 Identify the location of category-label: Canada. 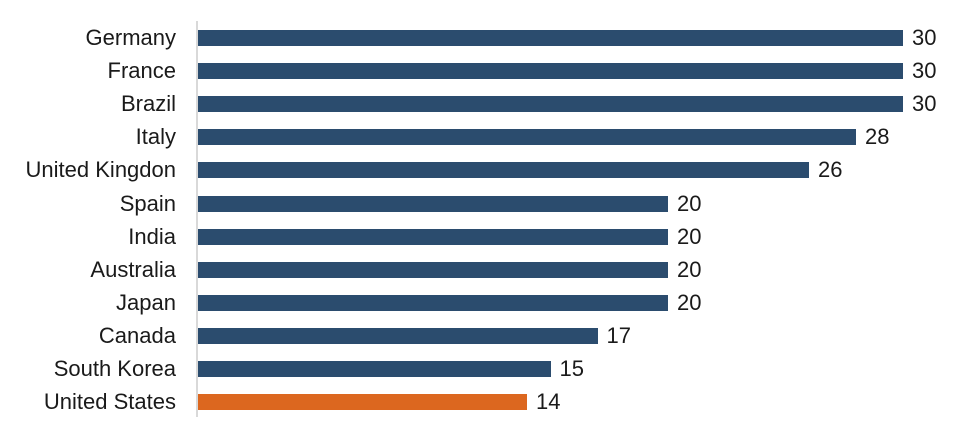
(137, 335).